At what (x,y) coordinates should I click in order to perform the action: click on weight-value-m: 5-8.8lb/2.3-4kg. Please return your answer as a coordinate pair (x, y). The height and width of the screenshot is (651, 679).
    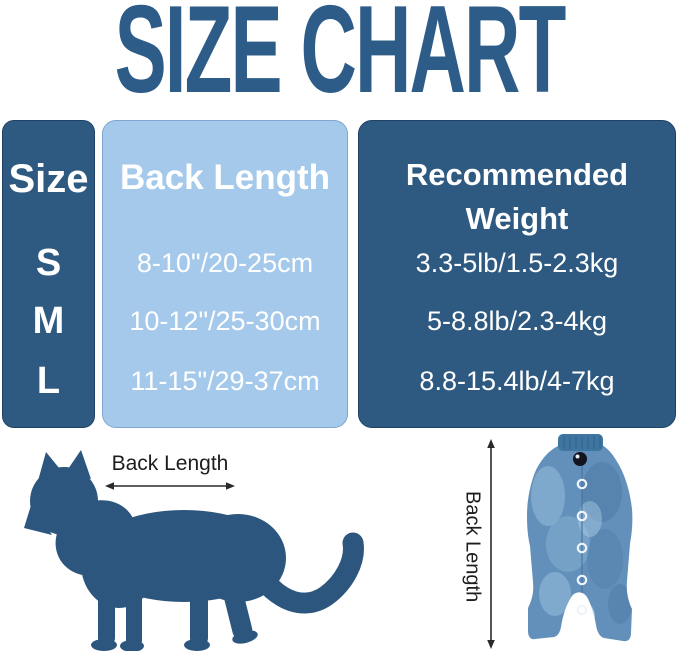
    Looking at the image, I should click on (517, 320).